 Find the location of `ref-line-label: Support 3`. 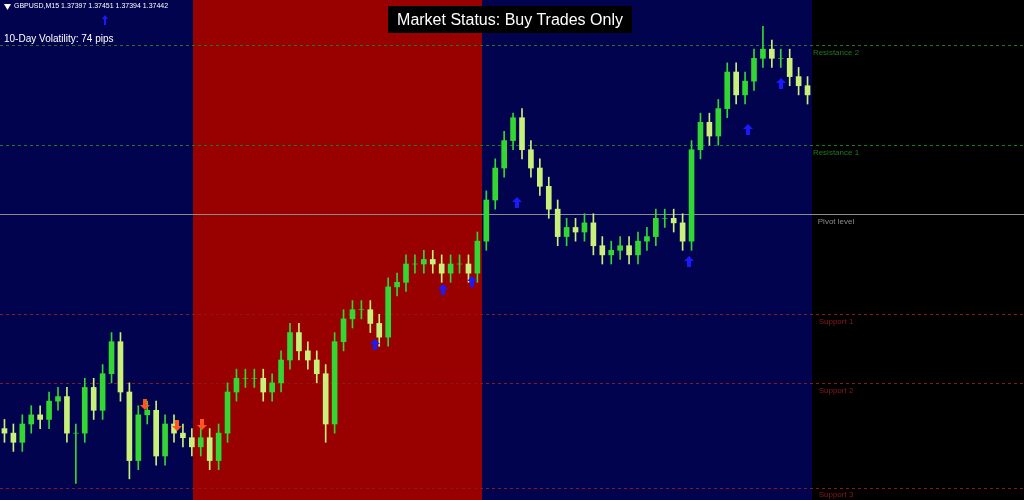

ref-line-label: Support 3 is located at coordinates (836, 495).